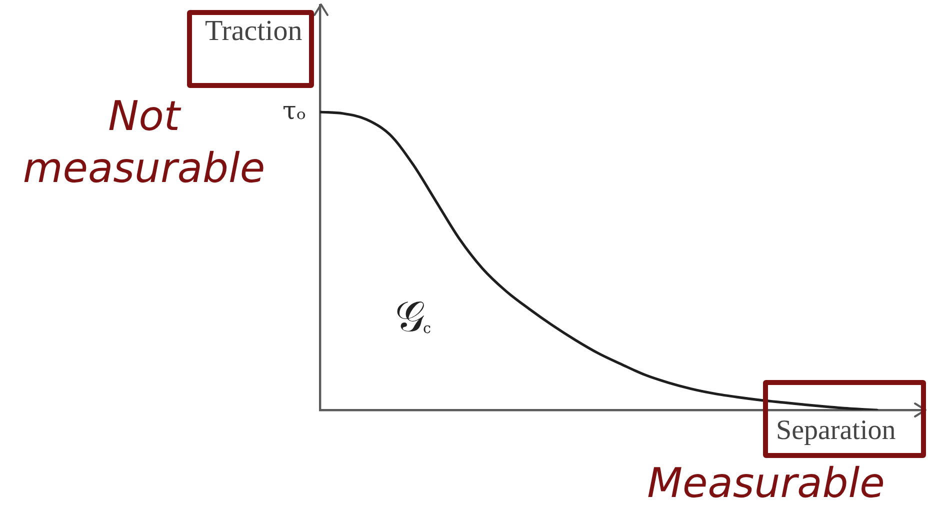 This screenshot has height=509, width=928. I want to click on text: τₒ, so click(294, 111).